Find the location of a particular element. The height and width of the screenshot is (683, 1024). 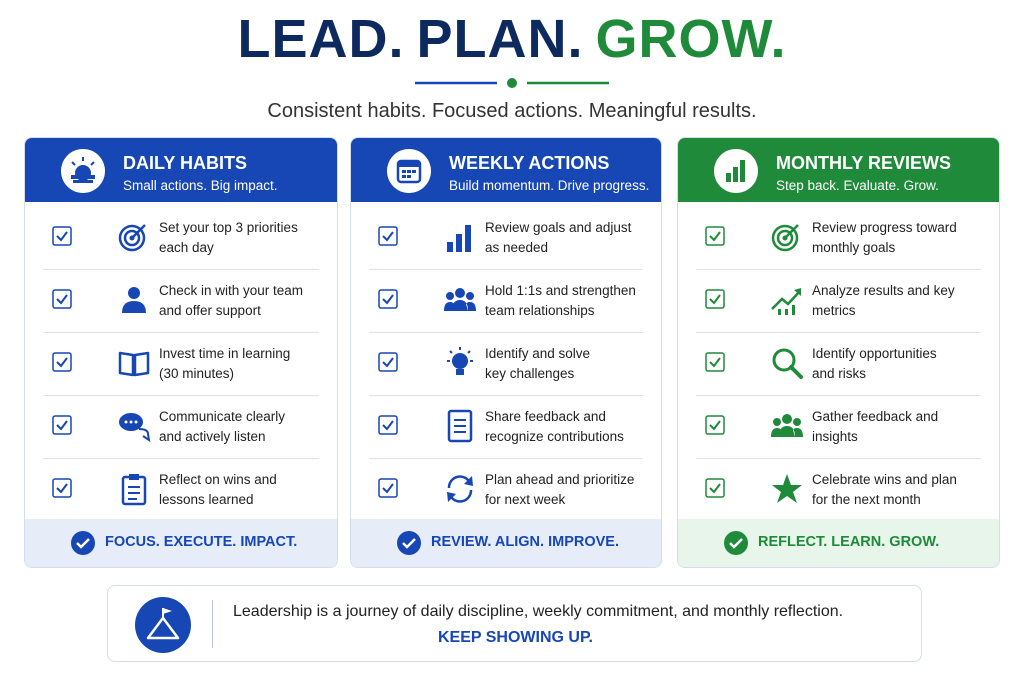

title-word: LEAD. is located at coordinates (321, 39).